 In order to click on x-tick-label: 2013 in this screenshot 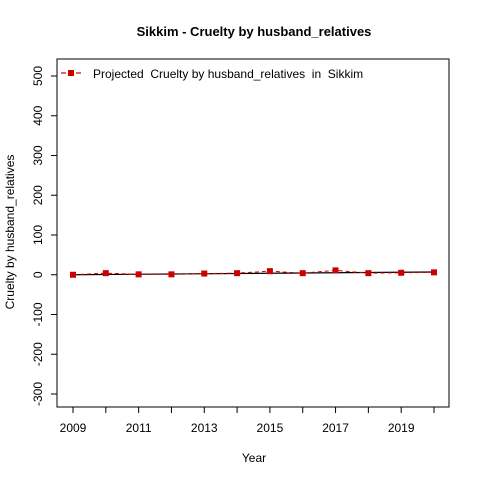, I will do `click(204, 428)`.